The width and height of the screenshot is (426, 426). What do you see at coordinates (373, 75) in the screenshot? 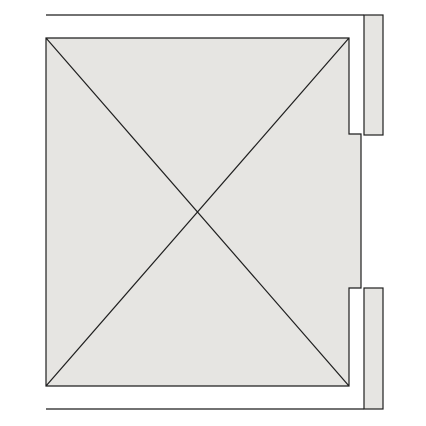
I see `door-jamb-upper` at bounding box center [373, 75].